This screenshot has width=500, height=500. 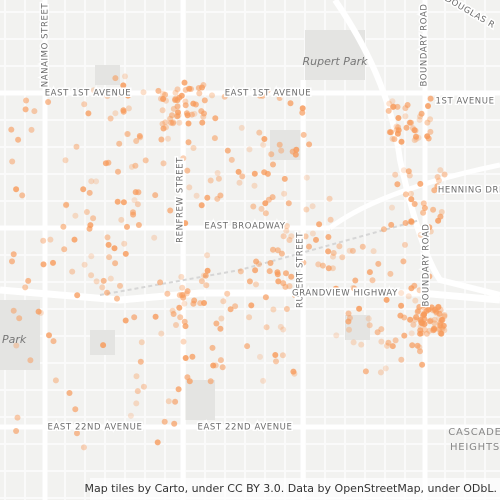 What do you see at coordinates (336, 61) in the screenshot?
I see `place-label: Rupert Park` at bounding box center [336, 61].